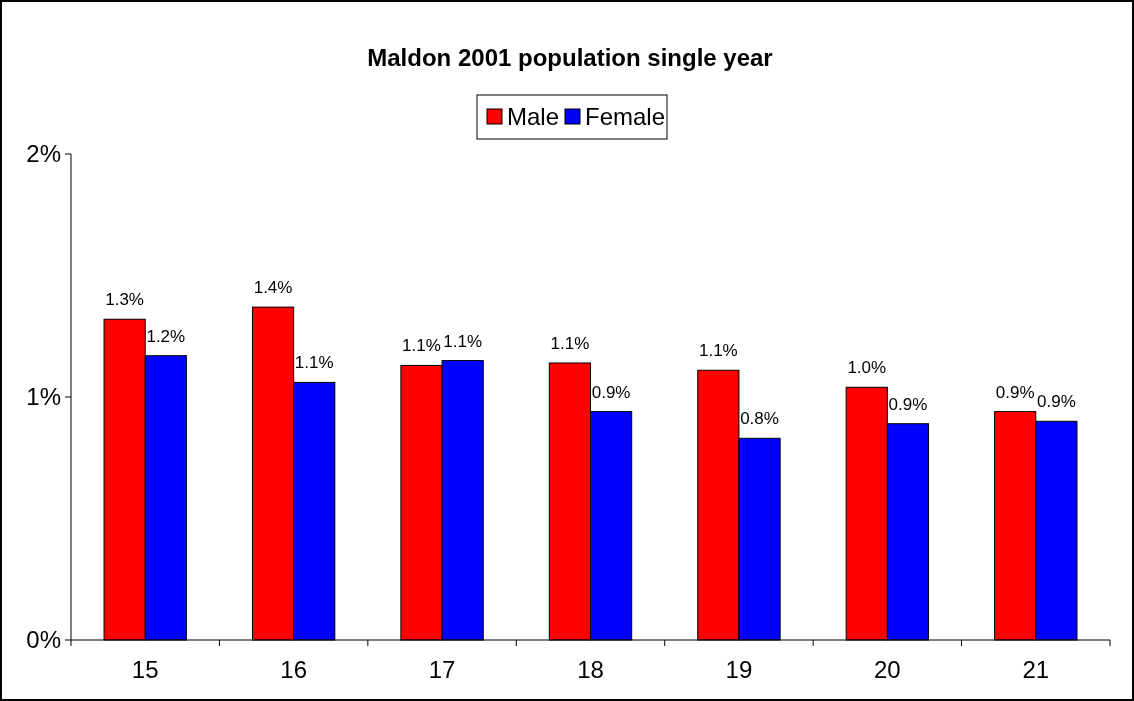 Image resolution: width=1134 pixels, height=701 pixels. Describe the element at coordinates (166, 336) in the screenshot. I see `data-label: 1.2%` at that location.